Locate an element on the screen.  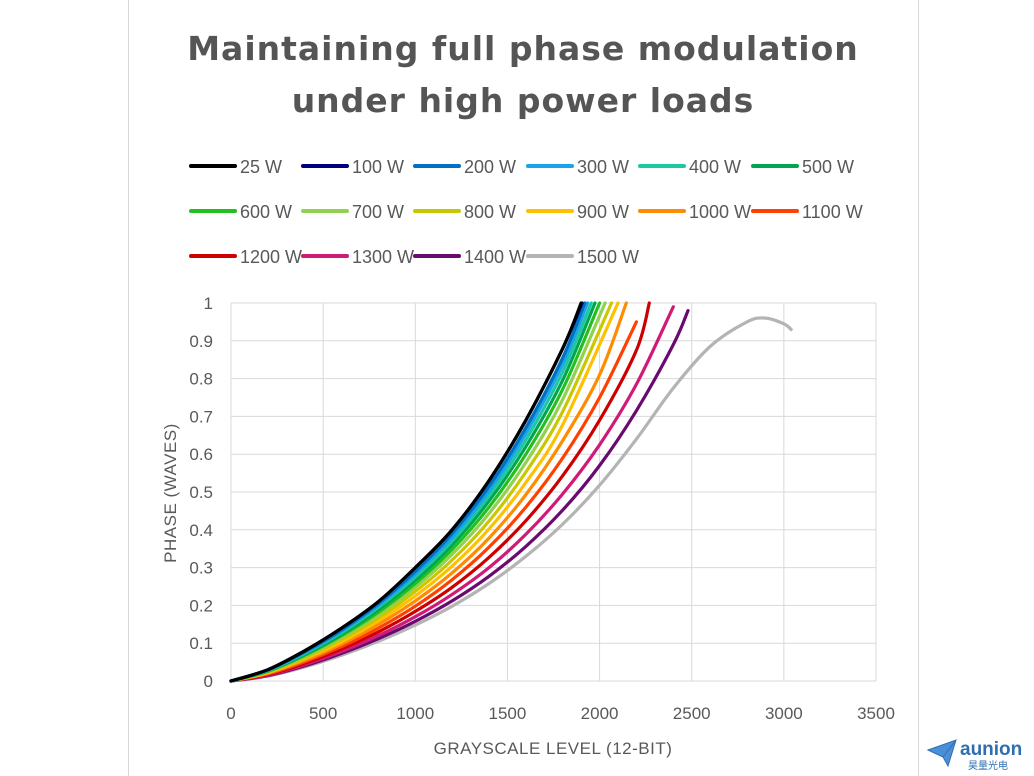
x-tick-label: 2000 is located at coordinates (600, 713).